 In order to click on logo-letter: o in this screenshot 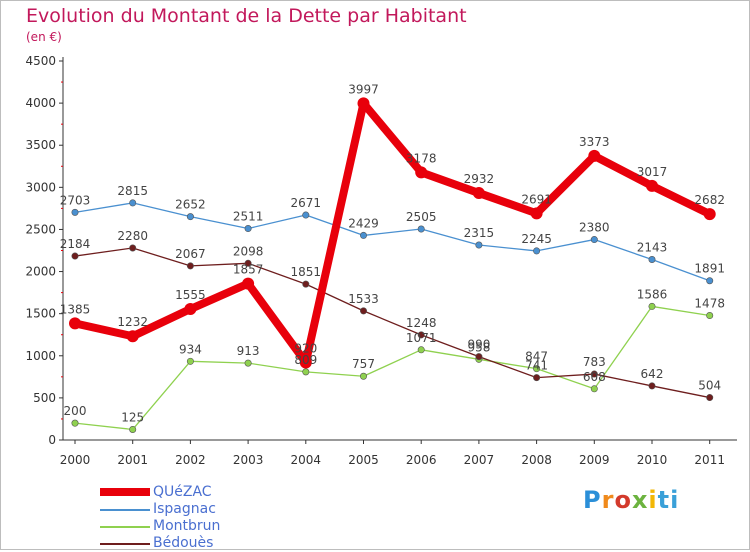, I will do `click(623, 500)`.